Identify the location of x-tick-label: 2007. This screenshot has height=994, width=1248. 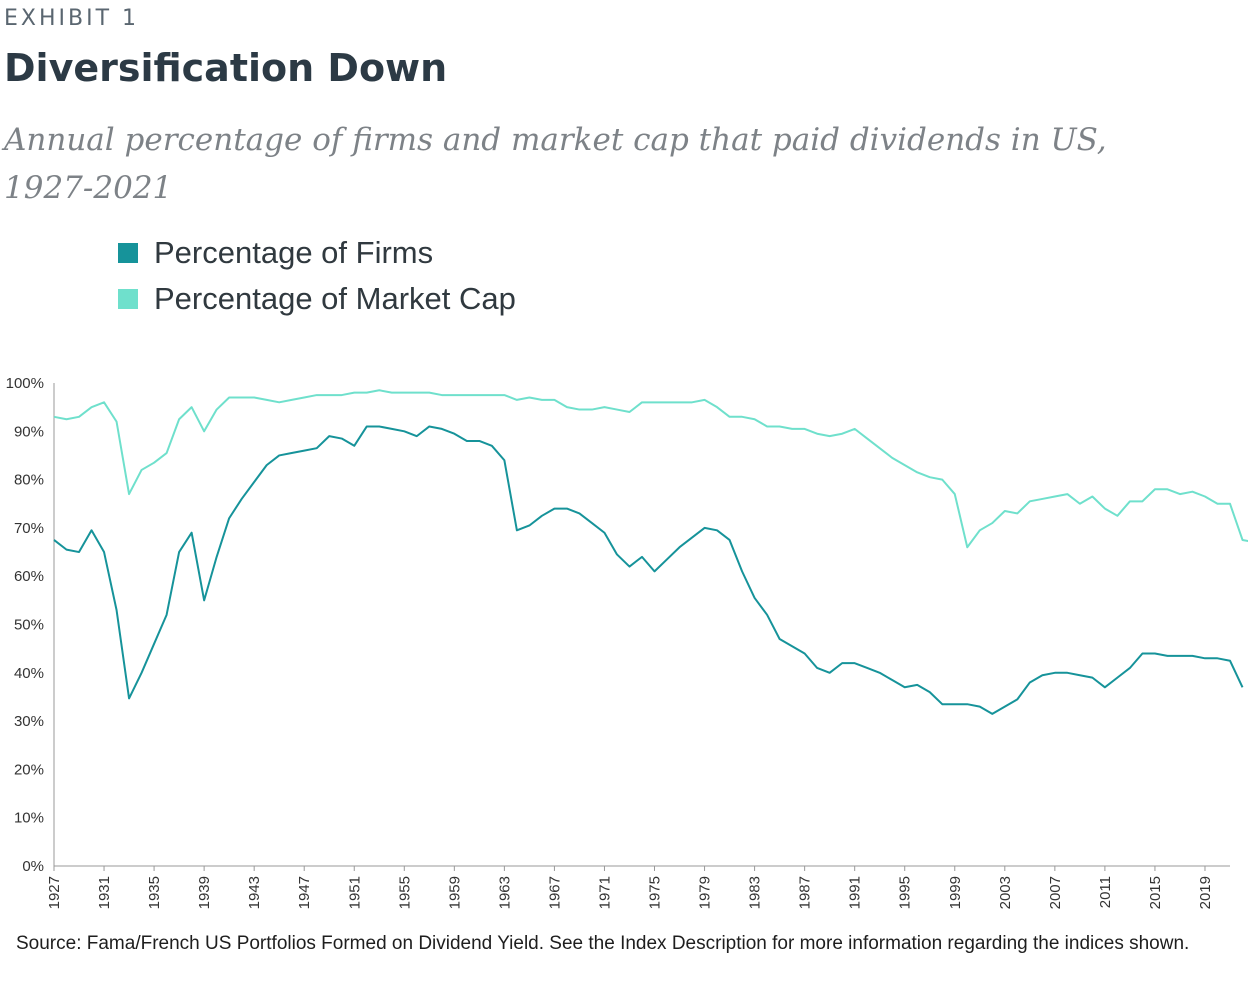
(1055, 892).